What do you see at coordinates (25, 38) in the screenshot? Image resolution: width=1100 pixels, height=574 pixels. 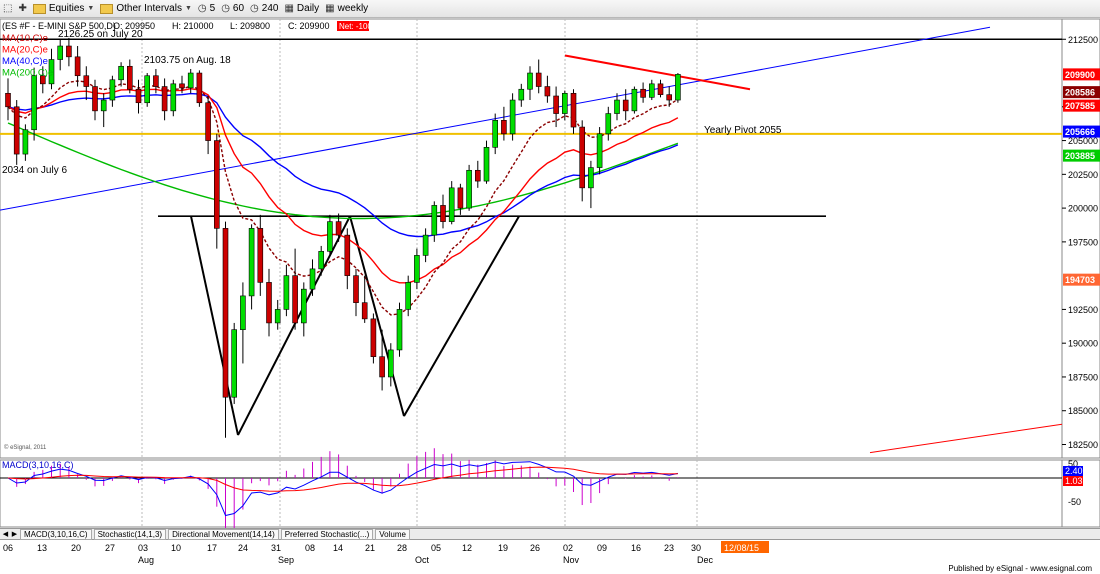 I see `legend-entry: MA(10,C)e` at bounding box center [25, 38].